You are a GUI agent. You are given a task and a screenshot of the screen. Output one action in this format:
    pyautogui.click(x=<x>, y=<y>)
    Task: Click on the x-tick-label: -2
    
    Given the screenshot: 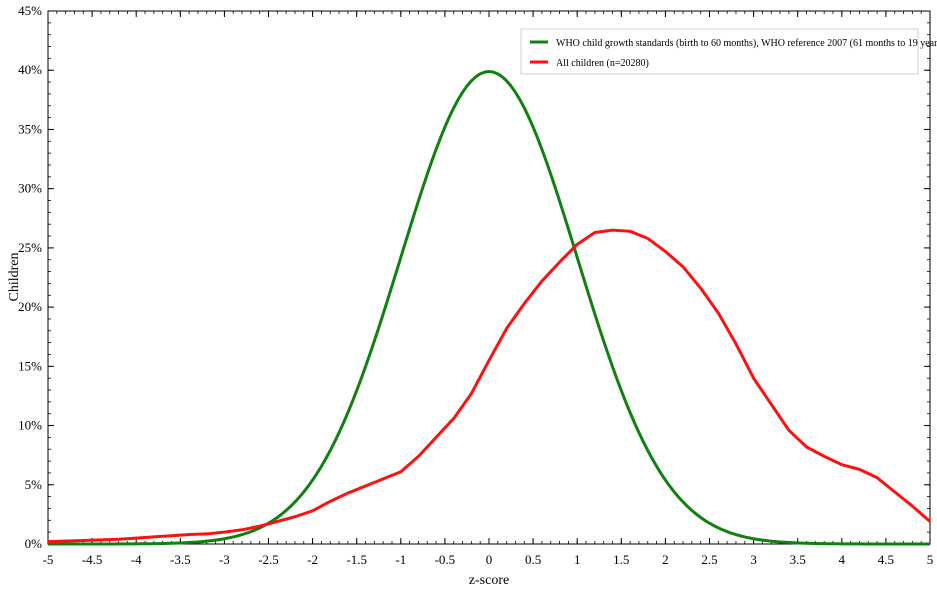 What is the action you would take?
    pyautogui.click(x=312, y=559)
    